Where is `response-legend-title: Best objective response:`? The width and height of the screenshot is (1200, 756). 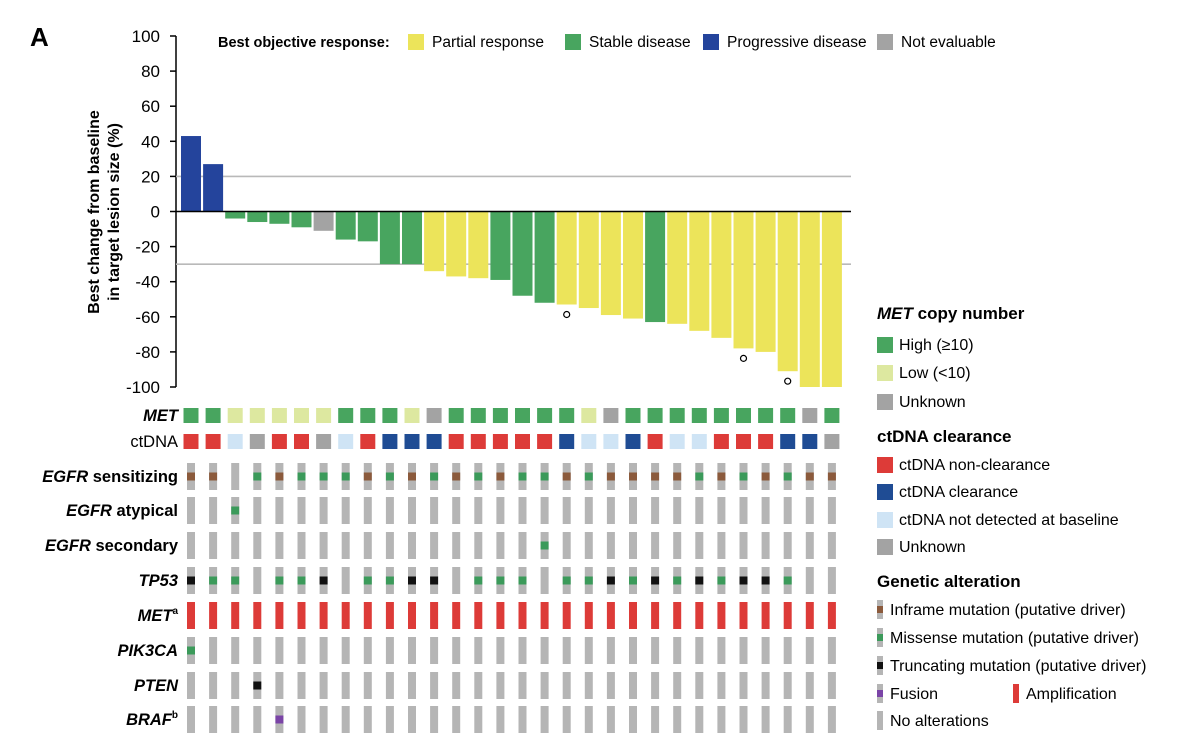
response-legend-title: Best objective response: is located at coordinates (304, 43).